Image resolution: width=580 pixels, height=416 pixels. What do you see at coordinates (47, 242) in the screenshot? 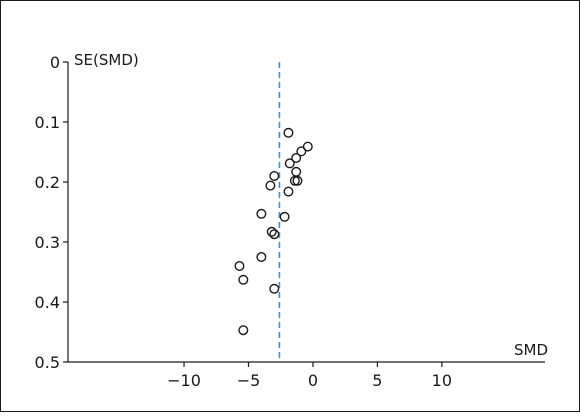
I see `y-tick-label: 0.3` at bounding box center [47, 242].